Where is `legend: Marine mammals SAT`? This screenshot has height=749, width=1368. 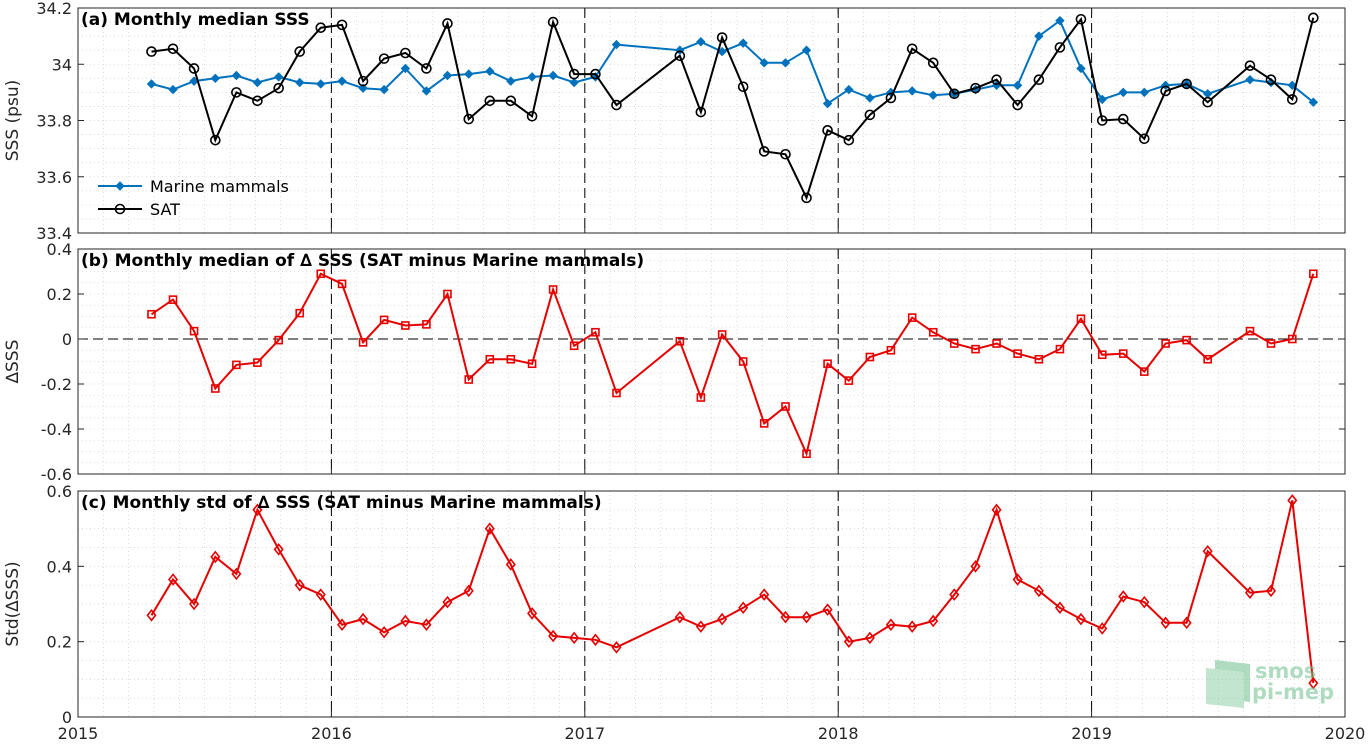
legend: Marine mammals SAT is located at coordinates (193, 198).